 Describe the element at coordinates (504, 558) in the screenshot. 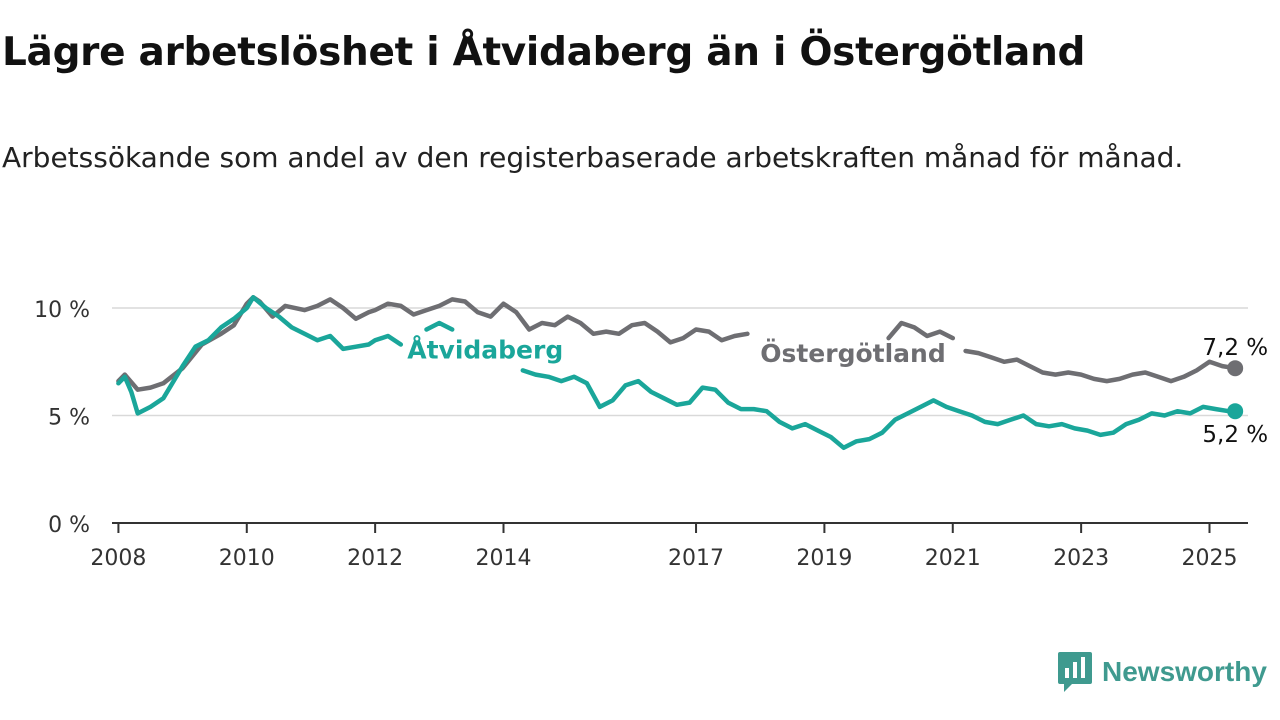

I see `x-tick-label: 2014` at that location.